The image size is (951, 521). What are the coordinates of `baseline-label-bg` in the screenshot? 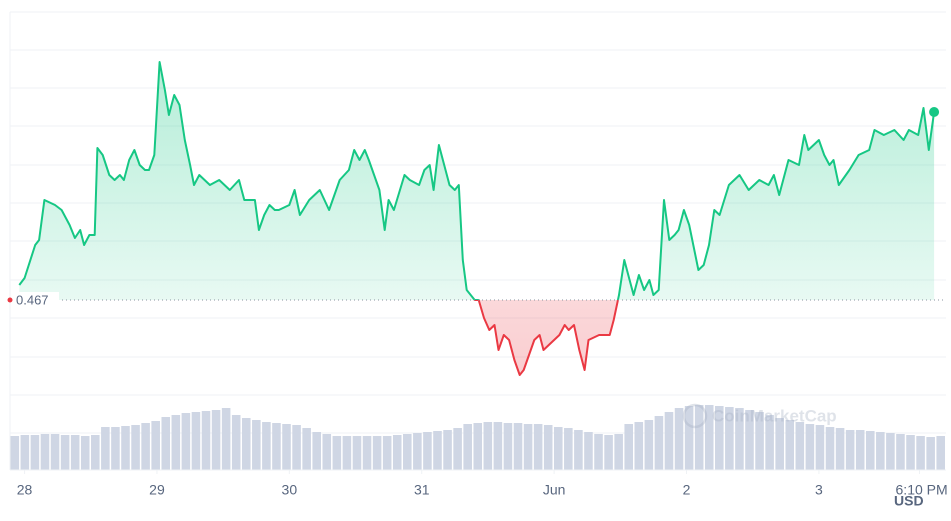 It's located at (36, 300).